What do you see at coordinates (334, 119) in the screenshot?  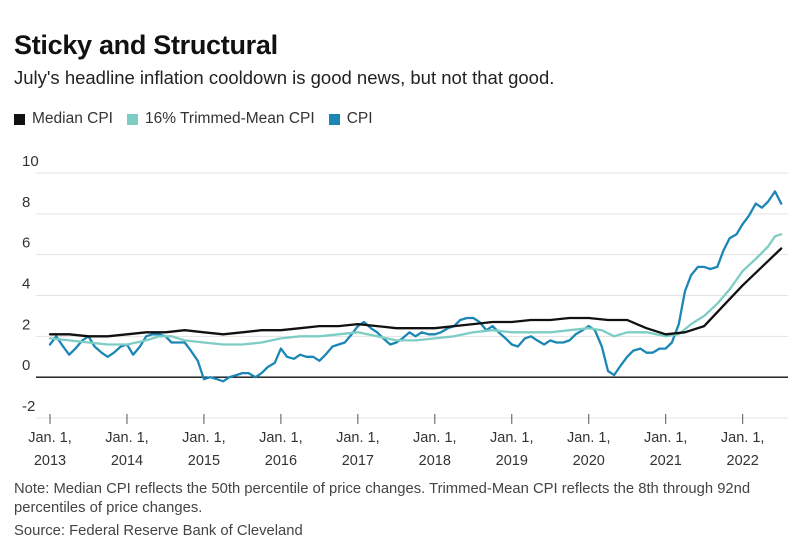 I see `legend-swatch-cpi` at bounding box center [334, 119].